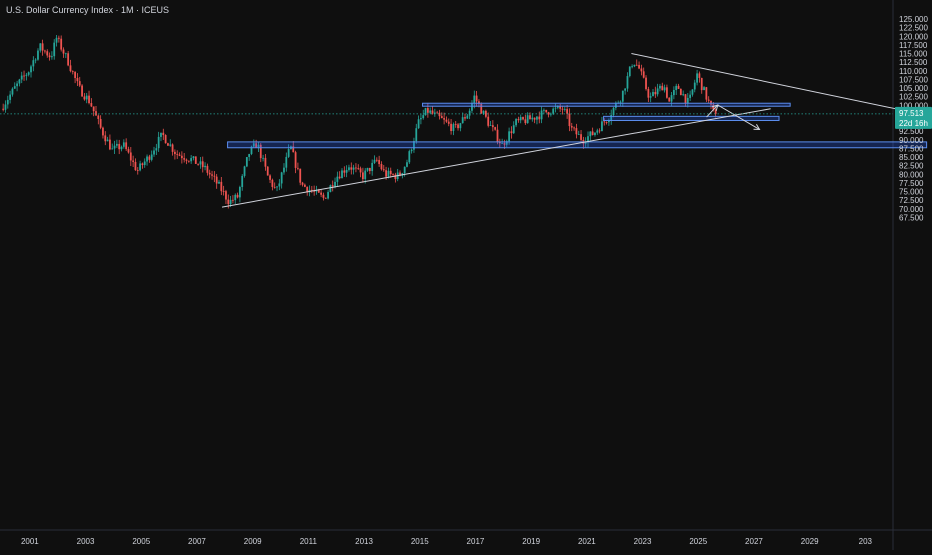 The image size is (932, 555). I want to click on y-tick-label: 90.000, so click(911, 140).